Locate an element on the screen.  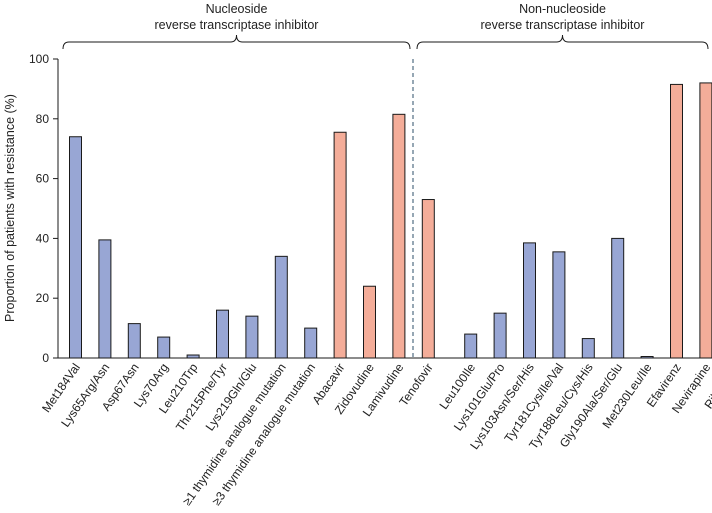
y-tick-label: 100 is located at coordinates (39, 59).